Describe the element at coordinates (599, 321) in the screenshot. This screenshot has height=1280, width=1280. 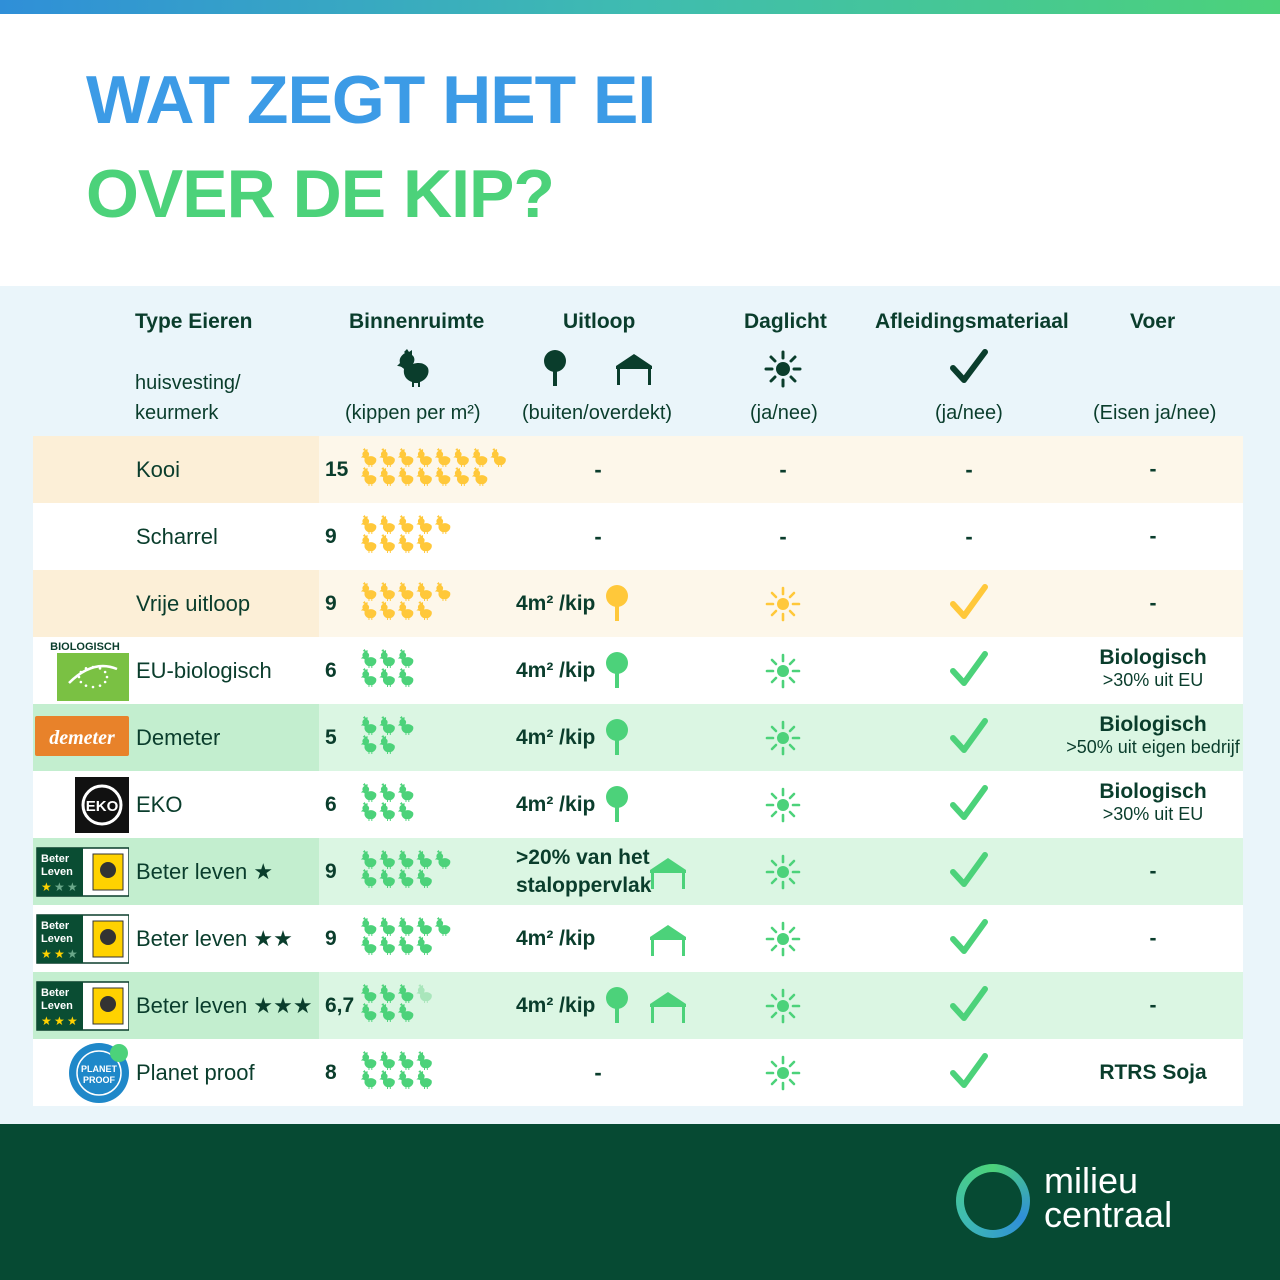
I see `header-uitloop: Uitloop` at that location.